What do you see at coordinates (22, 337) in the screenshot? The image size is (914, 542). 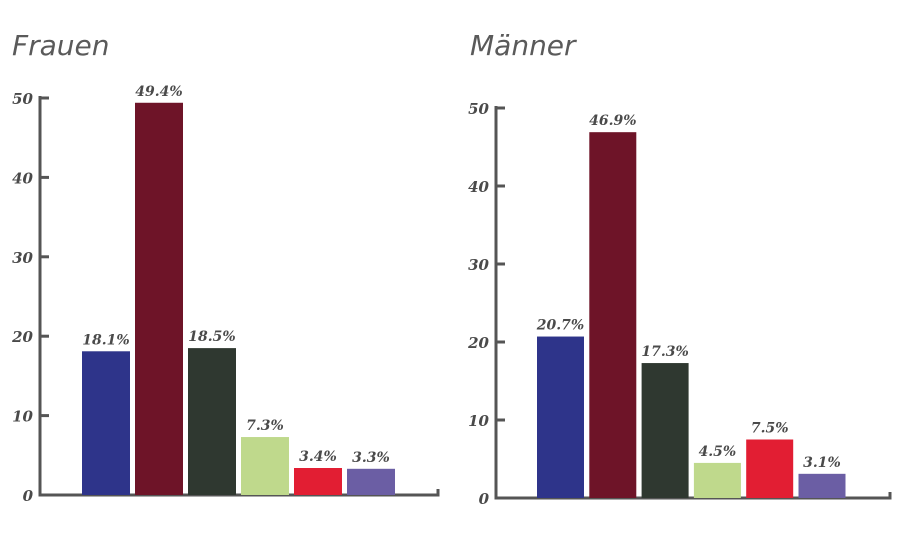 I see `frauen-ytick-label-20: 20` at bounding box center [22, 337].